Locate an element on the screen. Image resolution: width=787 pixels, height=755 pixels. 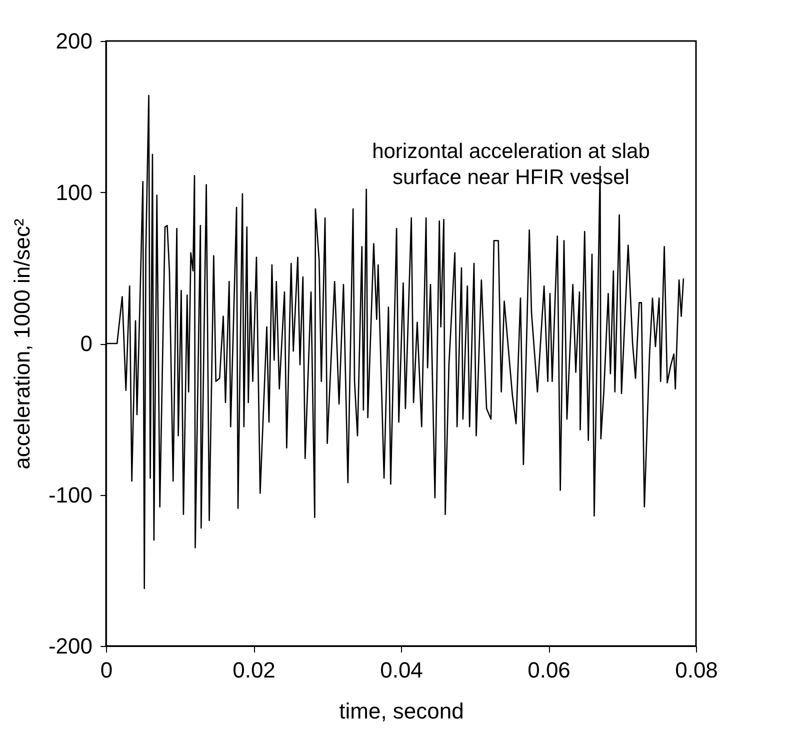
x-tick-label: 0.02 is located at coordinates (254, 670).